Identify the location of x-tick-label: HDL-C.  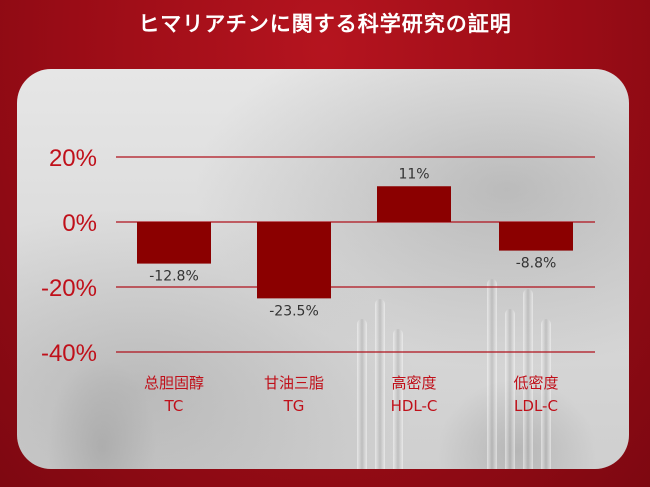
(414, 406).